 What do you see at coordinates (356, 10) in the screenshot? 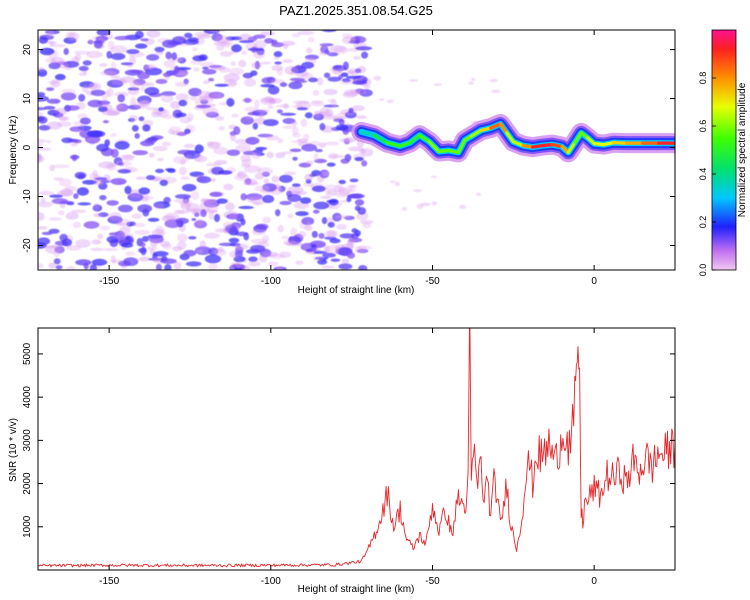
I see `figure-title: PAZ1.2025.351.08.54.G25` at bounding box center [356, 10].